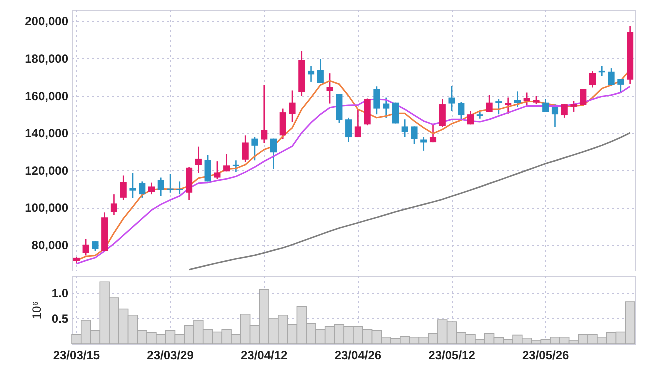 The height and width of the screenshot is (366, 645). I want to click on y-tick-label: 160,000, so click(47, 96).